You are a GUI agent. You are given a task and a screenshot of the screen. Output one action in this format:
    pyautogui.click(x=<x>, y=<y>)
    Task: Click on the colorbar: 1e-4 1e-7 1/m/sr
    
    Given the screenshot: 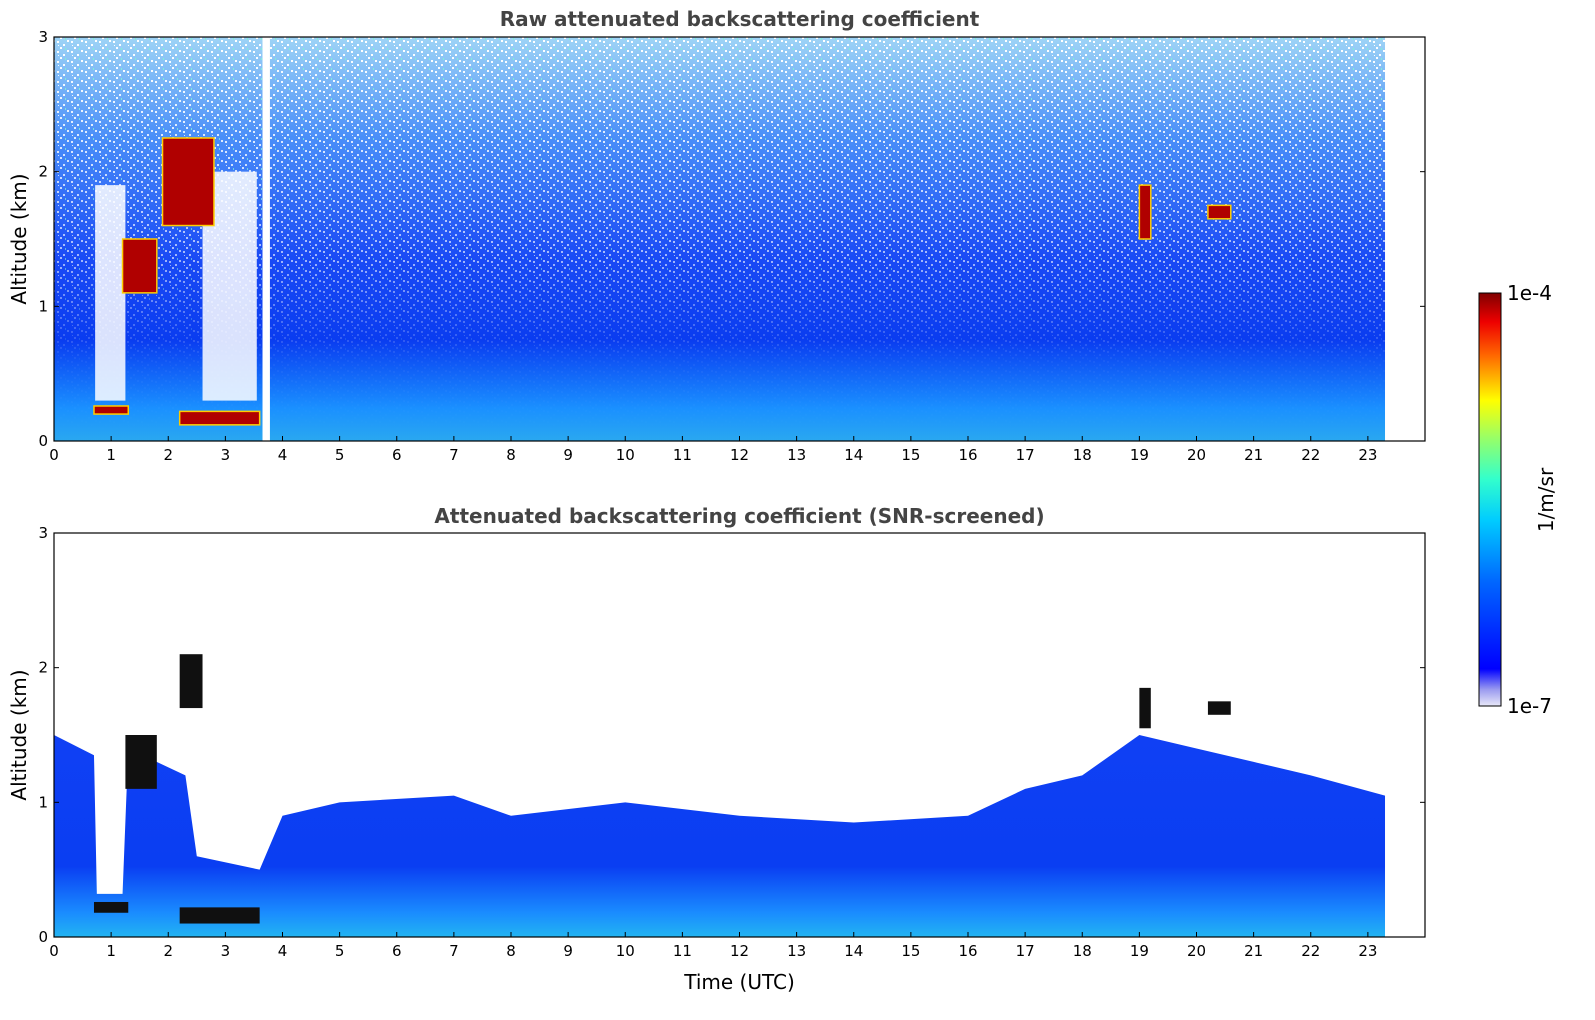 What is the action you would take?
    pyautogui.click(x=1518, y=499)
    